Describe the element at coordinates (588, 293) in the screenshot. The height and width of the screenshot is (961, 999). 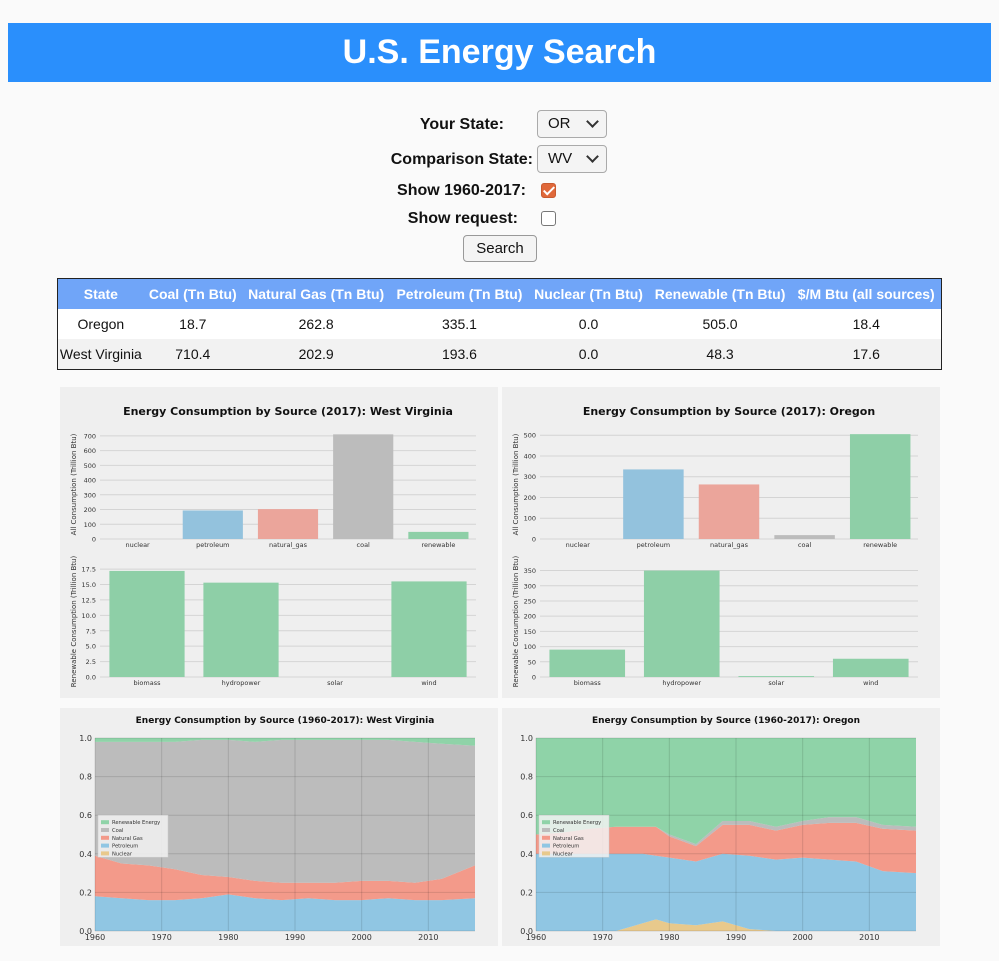
I see `col-header: Nuclear (Tn Btu)` at that location.